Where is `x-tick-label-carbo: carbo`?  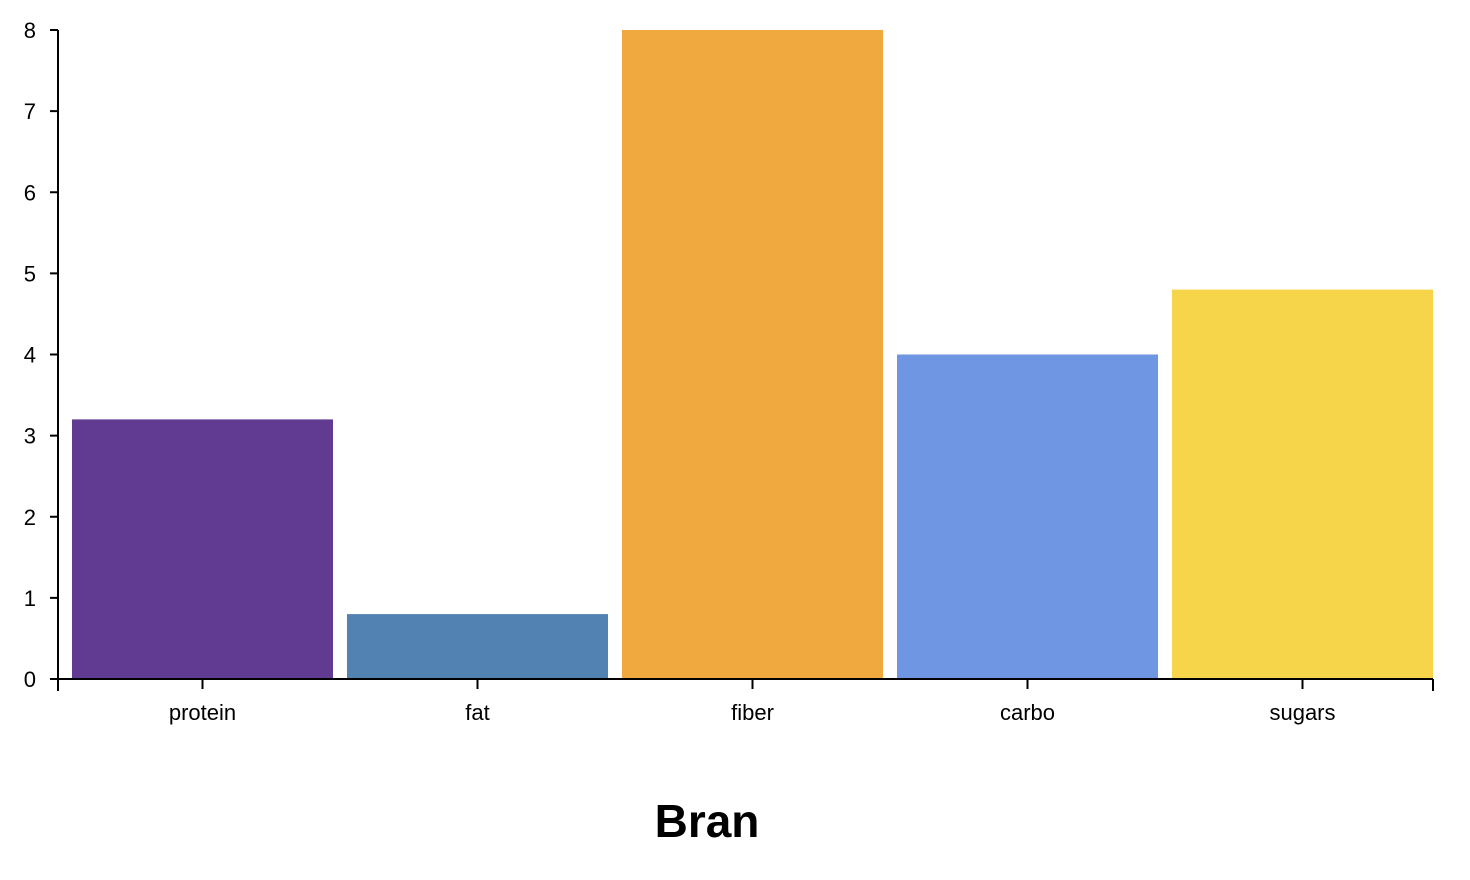 x-tick-label-carbo: carbo is located at coordinates (1027, 712).